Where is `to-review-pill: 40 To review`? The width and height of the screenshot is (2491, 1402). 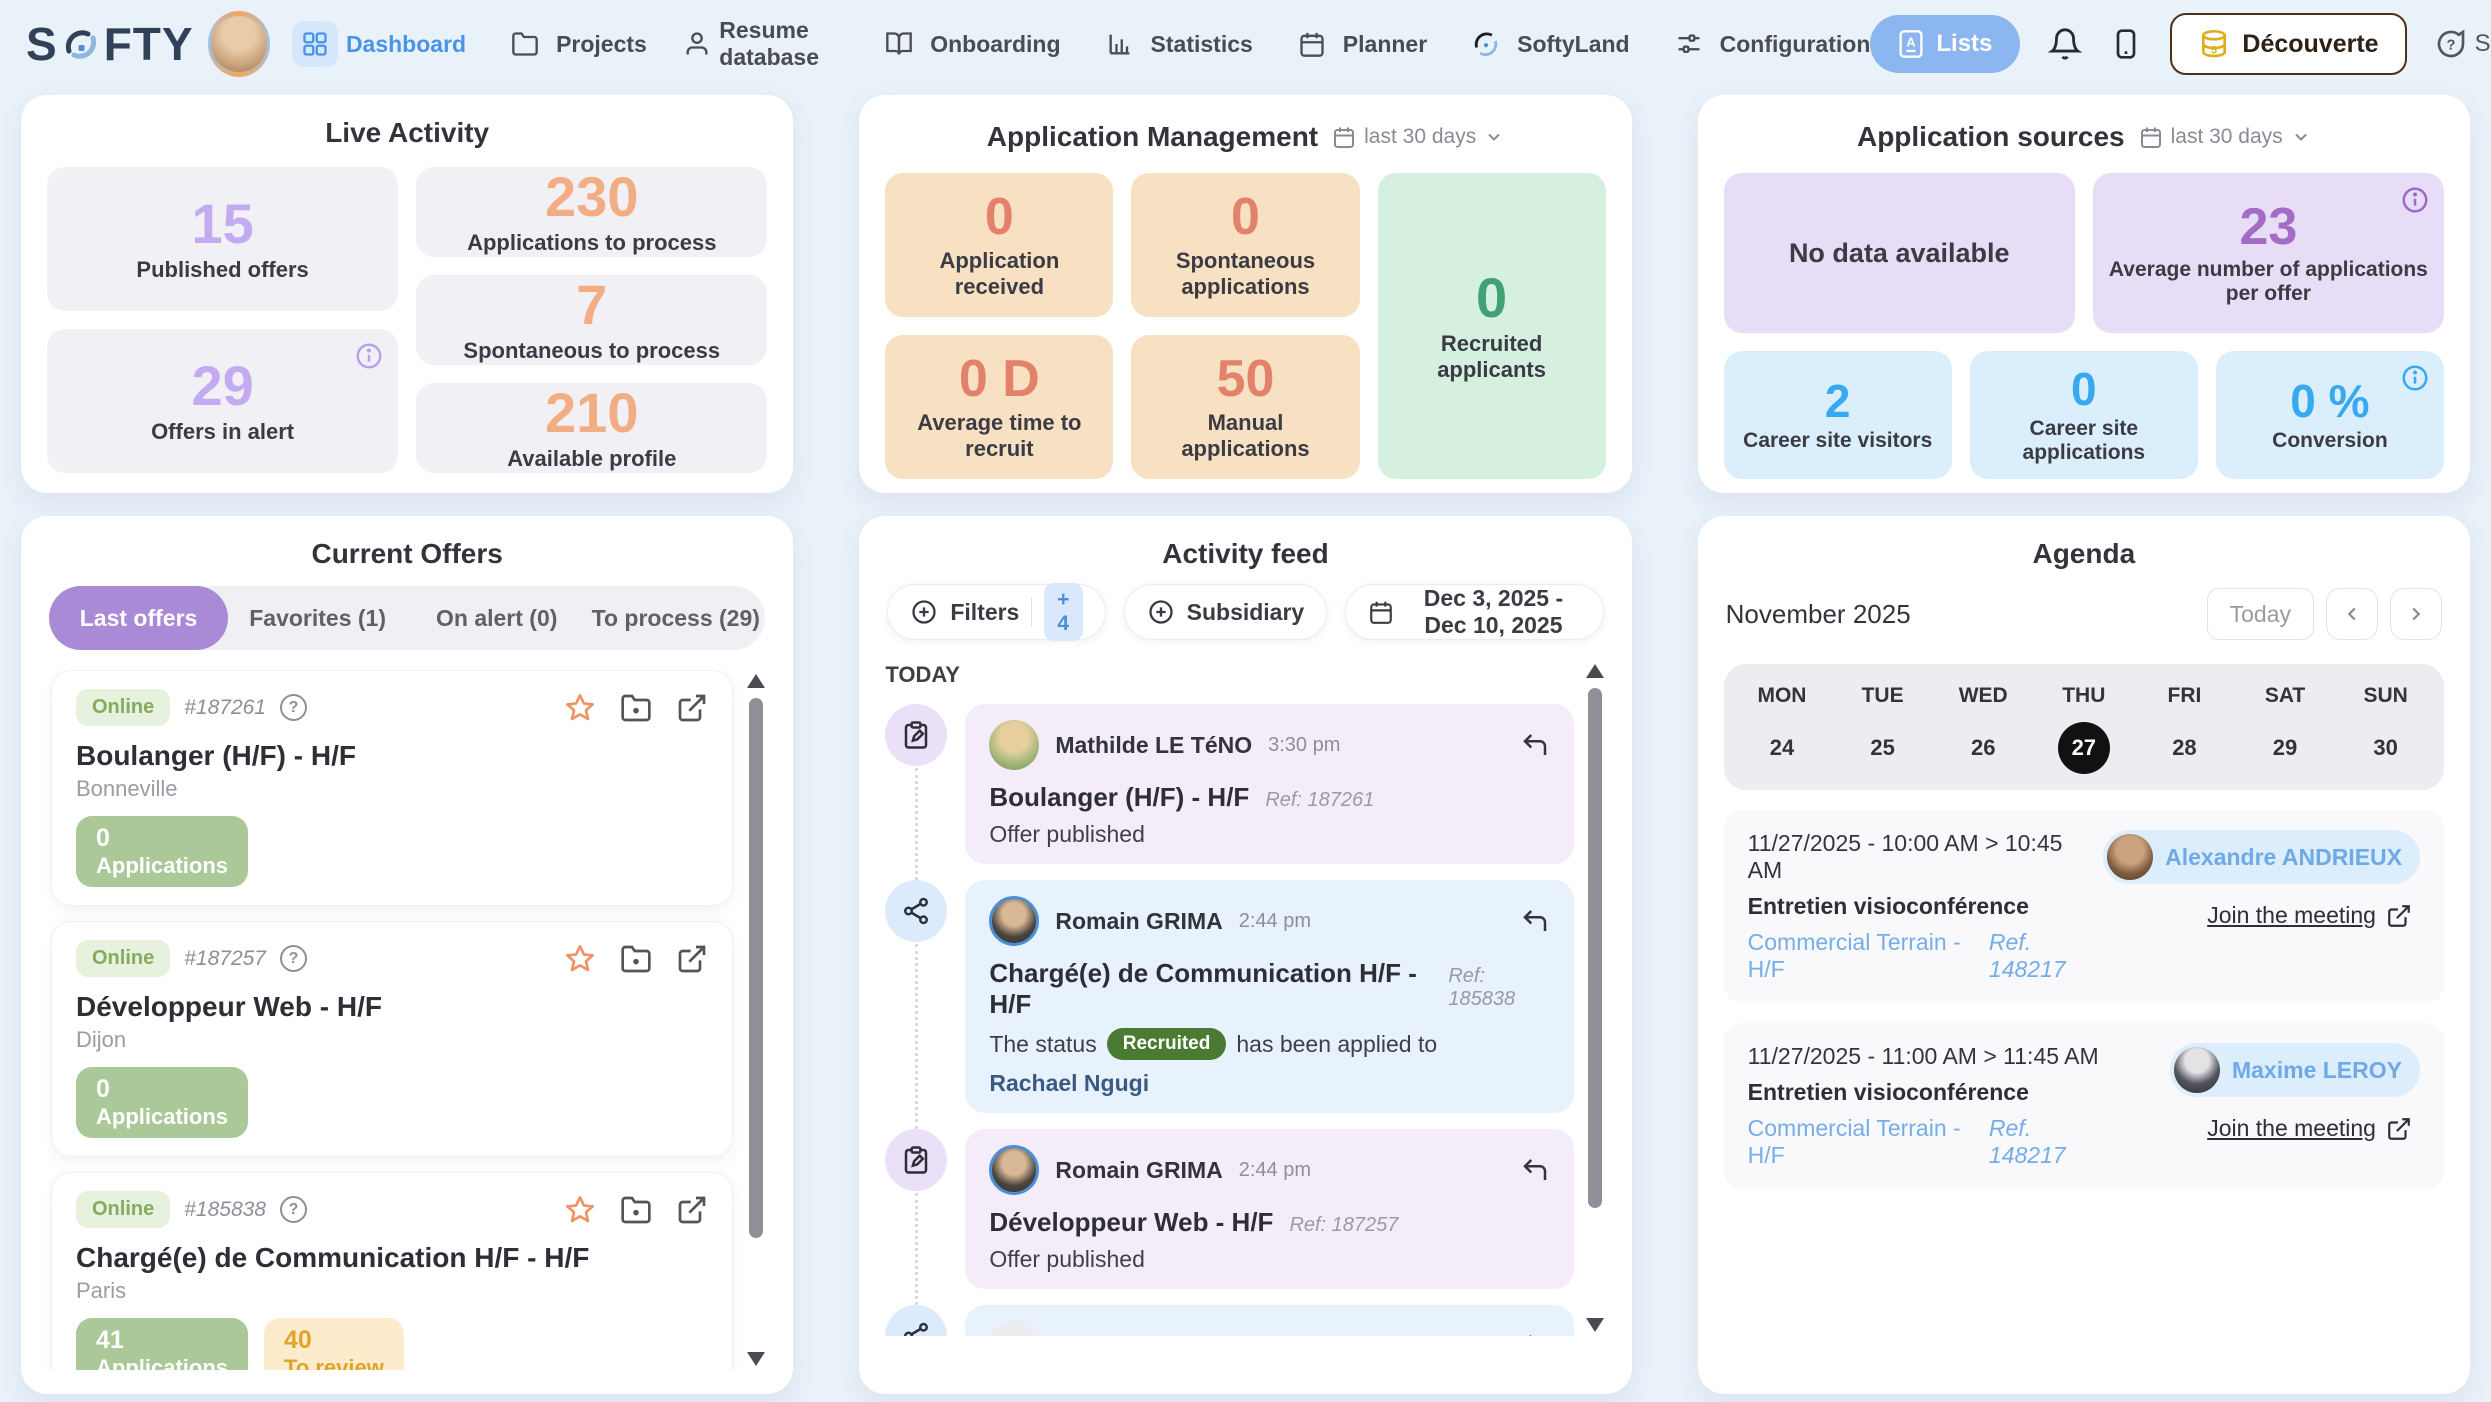
to-review-pill: 40 To review is located at coordinates (334, 1344).